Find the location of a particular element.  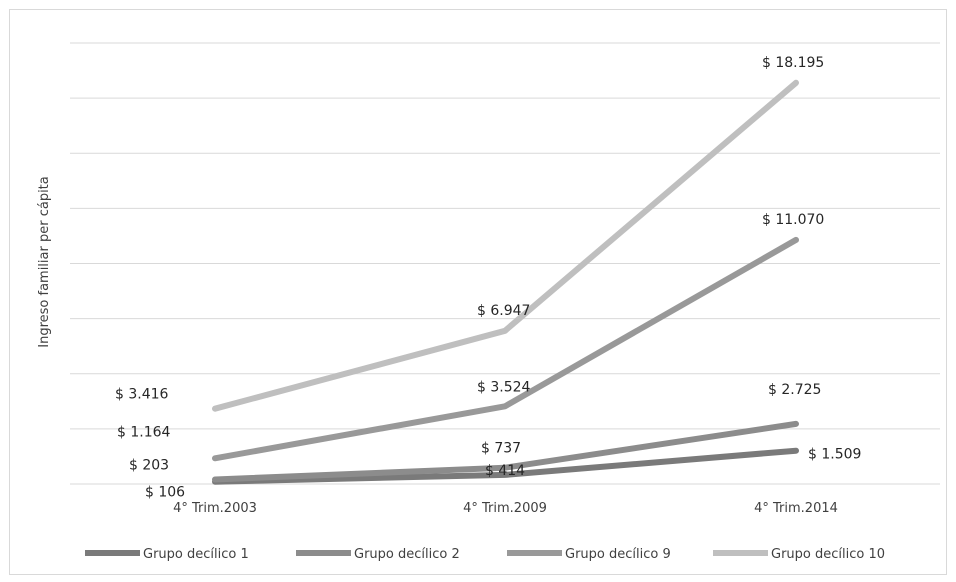

x-tick-label: 4° Trim.2009 is located at coordinates (505, 508).